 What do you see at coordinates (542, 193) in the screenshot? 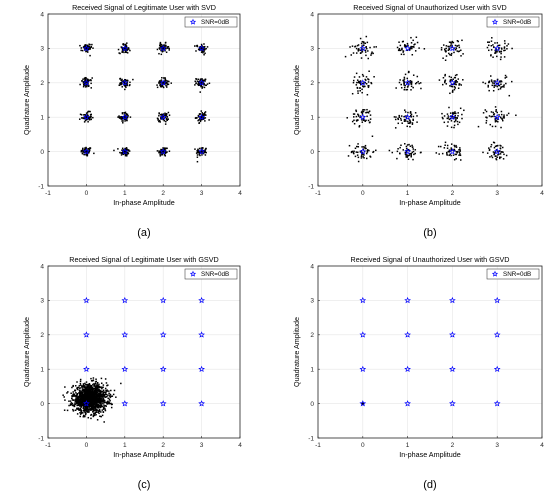
I see `x-tick-label: 4` at bounding box center [542, 193].